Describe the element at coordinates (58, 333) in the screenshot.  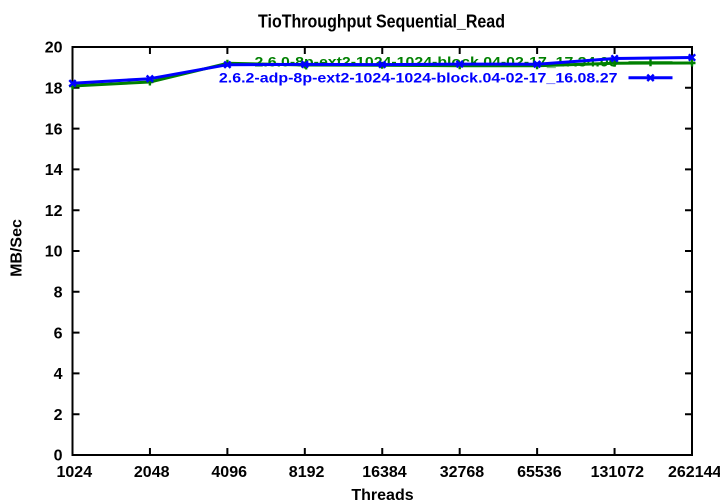
I see `svg-text: 6` at that location.